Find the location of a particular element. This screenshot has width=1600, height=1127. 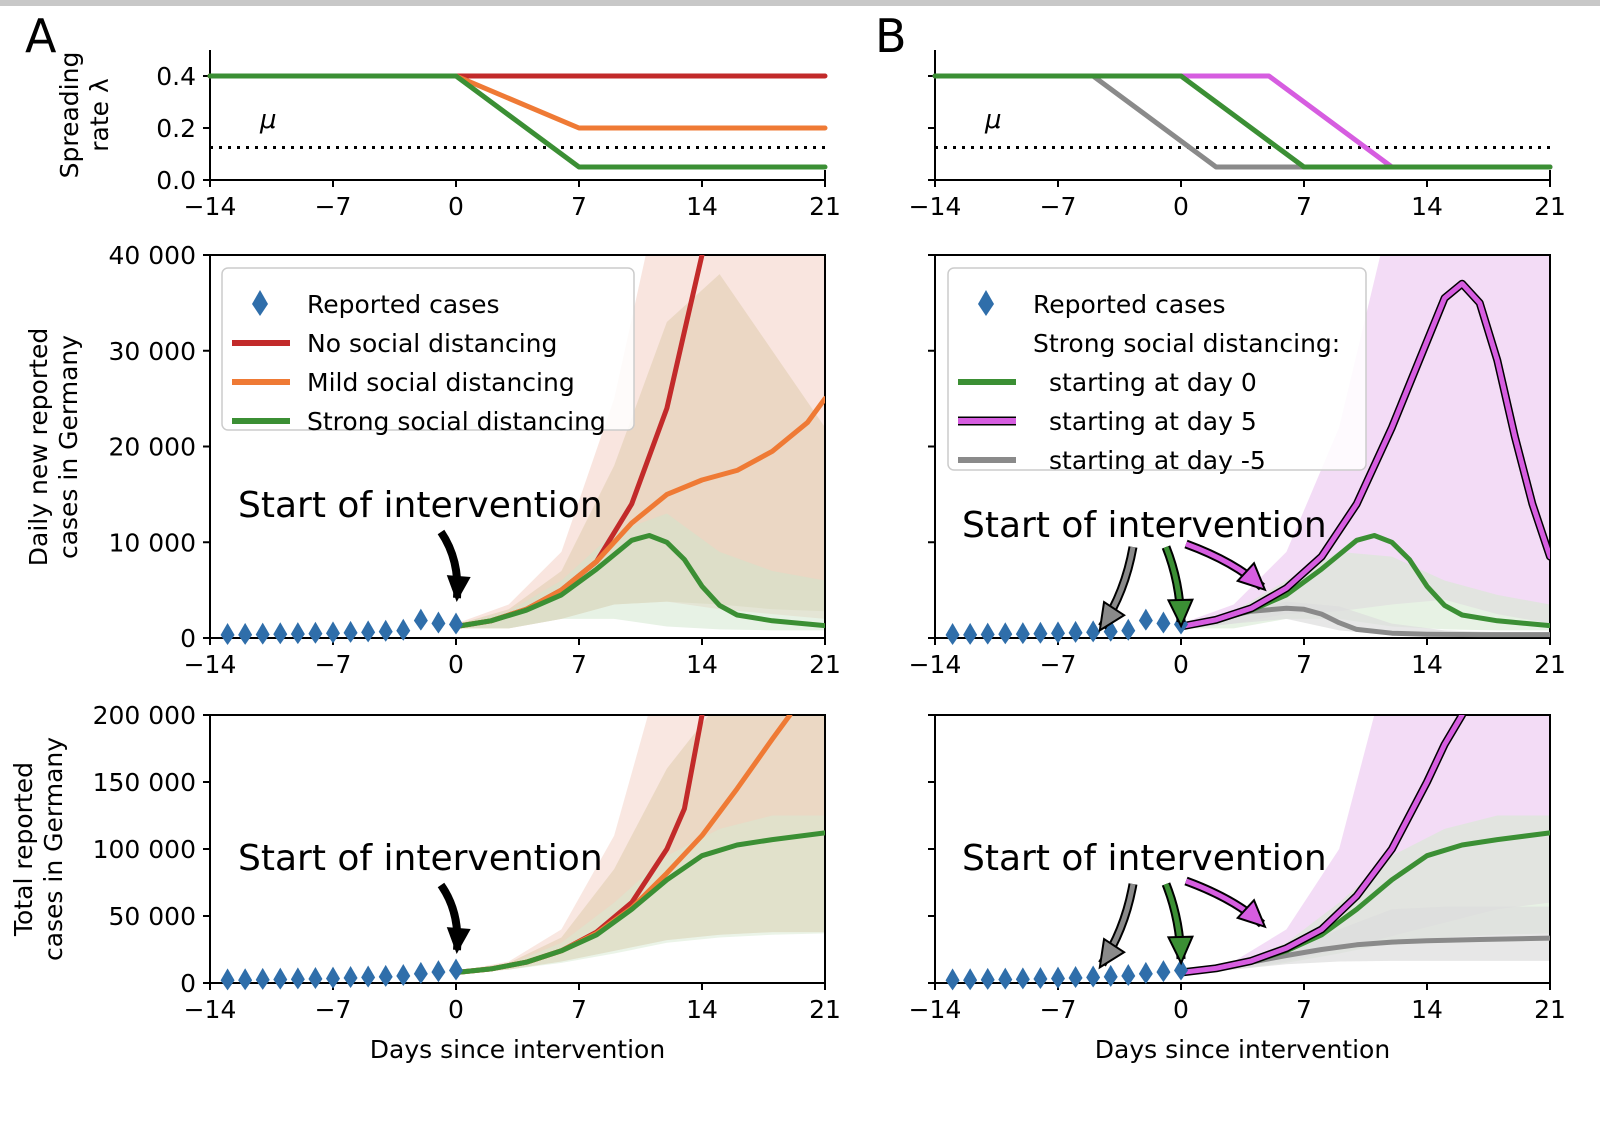

top-border is located at coordinates (800, 3).